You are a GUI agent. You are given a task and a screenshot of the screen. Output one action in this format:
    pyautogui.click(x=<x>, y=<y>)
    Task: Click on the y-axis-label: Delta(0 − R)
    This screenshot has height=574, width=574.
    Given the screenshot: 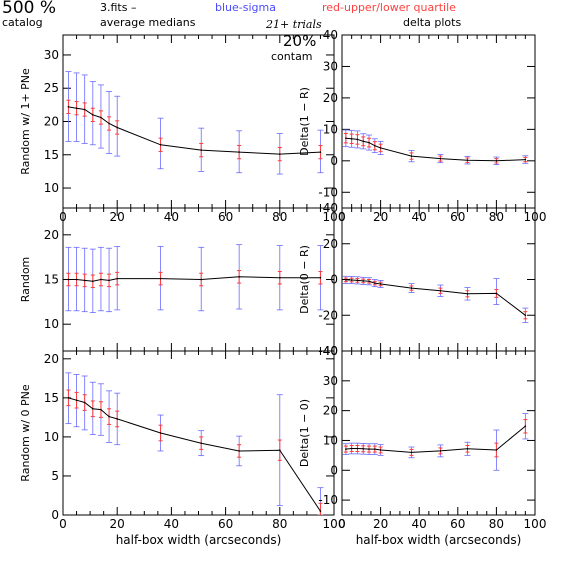 What is the action you would take?
    pyautogui.click(x=304, y=279)
    